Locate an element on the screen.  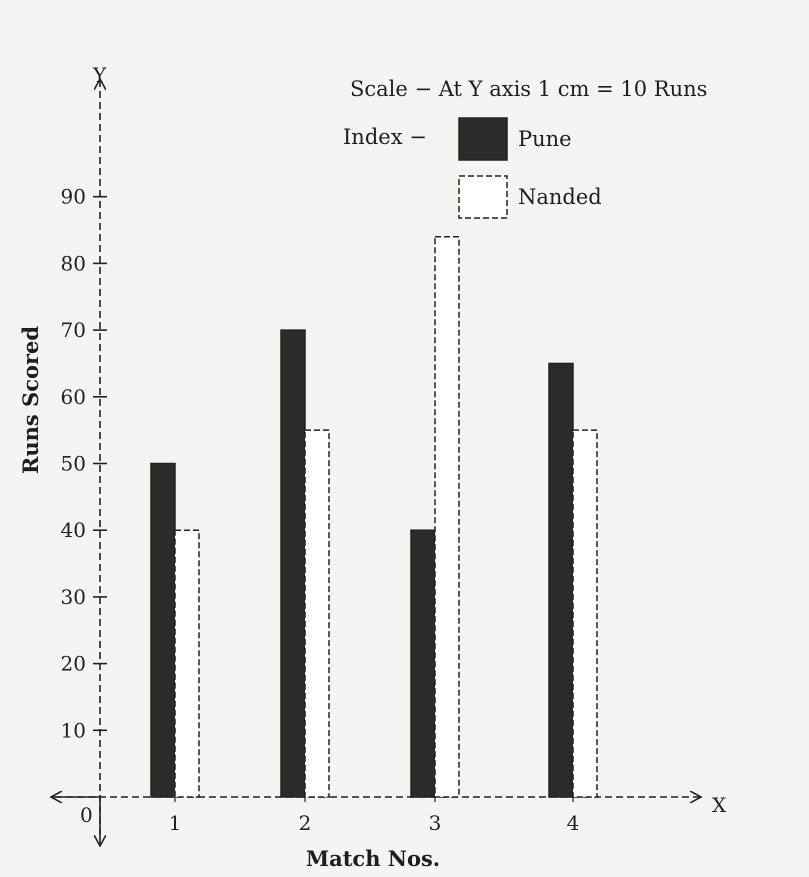
legend-label-nanded: Nanded is located at coordinates (560, 197).